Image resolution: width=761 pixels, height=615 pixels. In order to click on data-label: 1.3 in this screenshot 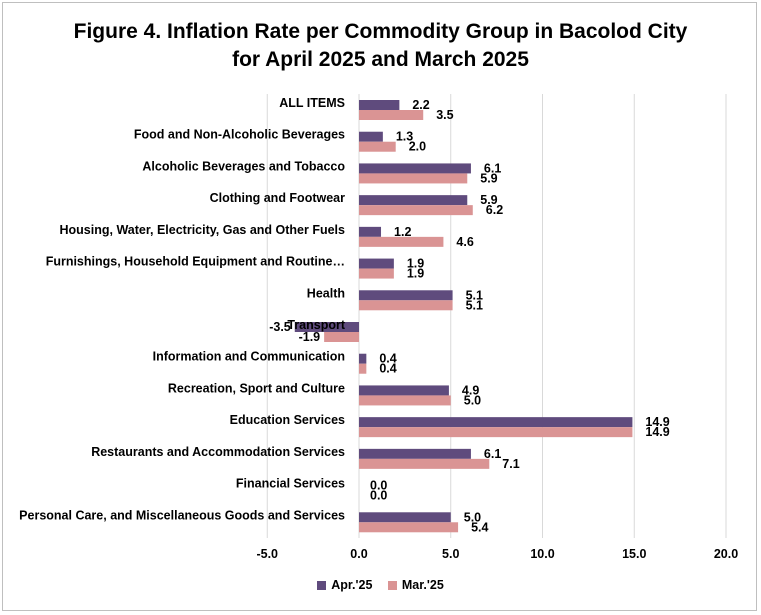, I will do `click(404, 137)`.